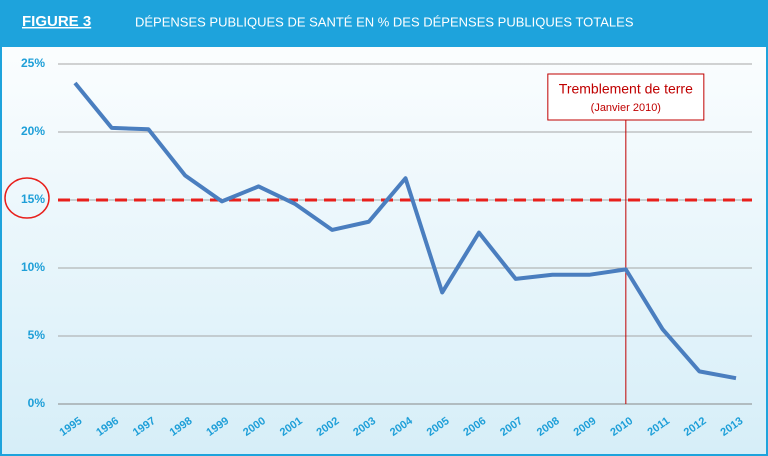  What do you see at coordinates (626, 89) in the screenshot?
I see `annotation-text: Tremblement de terre` at bounding box center [626, 89].